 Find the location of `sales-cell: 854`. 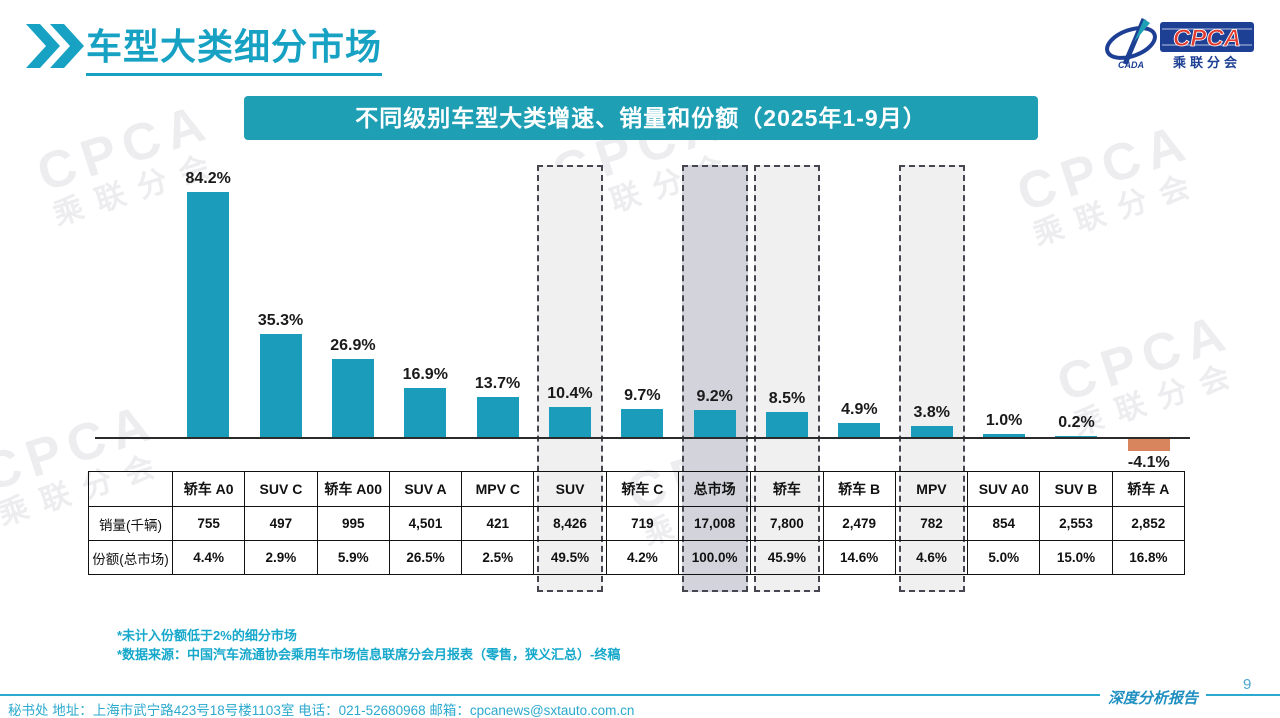

sales-cell: 854 is located at coordinates (1004, 523).